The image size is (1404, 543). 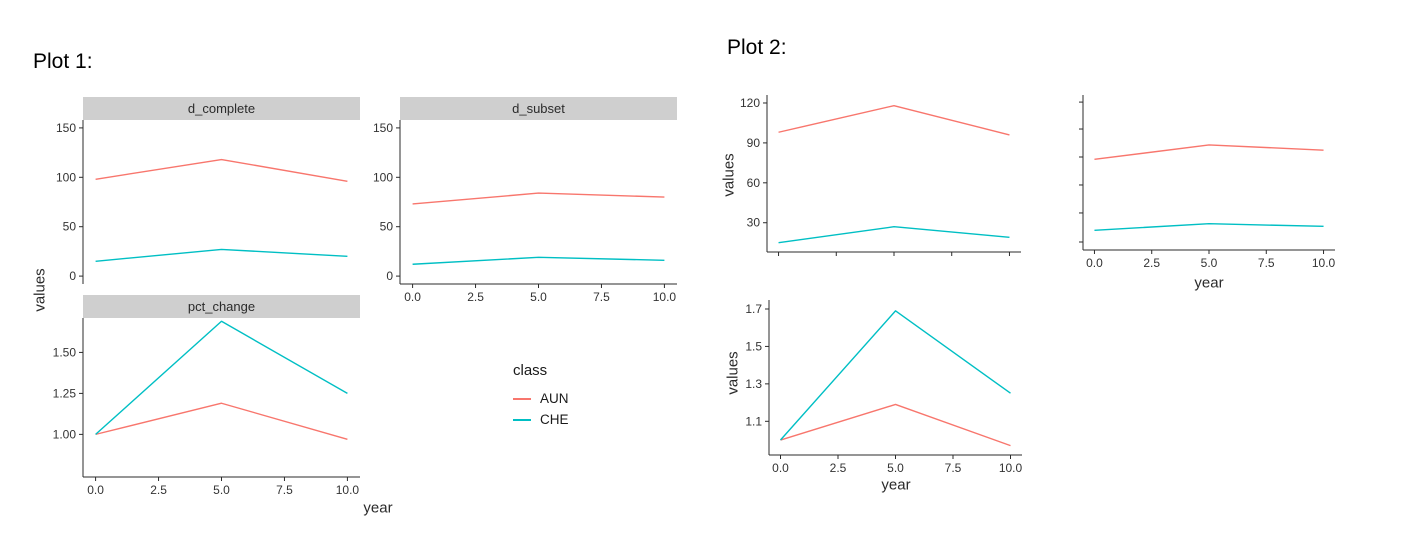 What do you see at coordinates (63, 61) in the screenshot?
I see `plot1-title: Plot 1:` at bounding box center [63, 61].